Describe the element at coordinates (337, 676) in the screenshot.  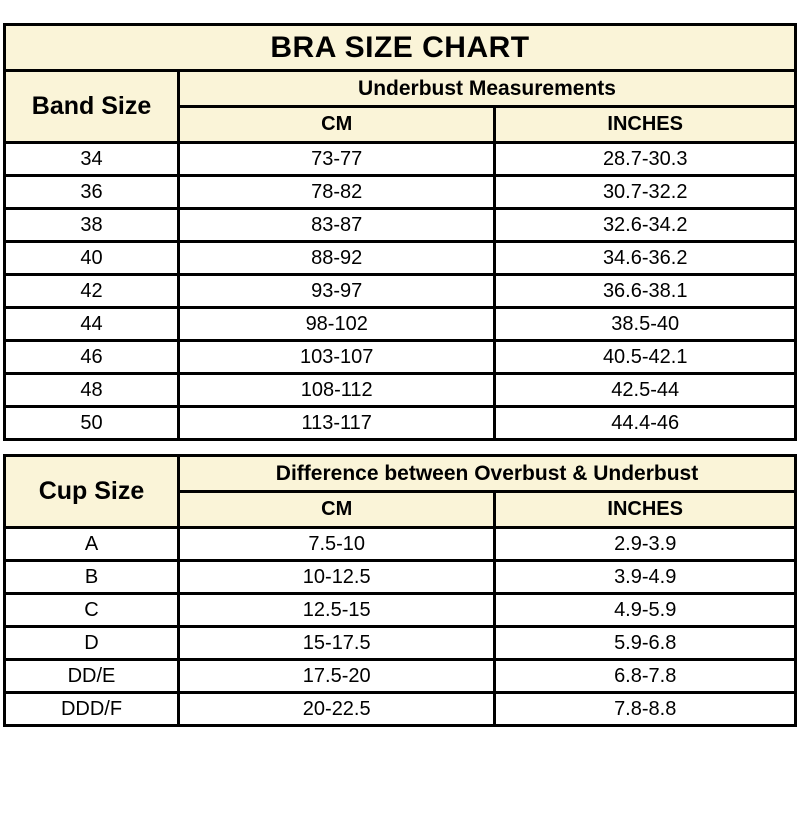
I see `cm-value-cell: 17.5-20` at that location.